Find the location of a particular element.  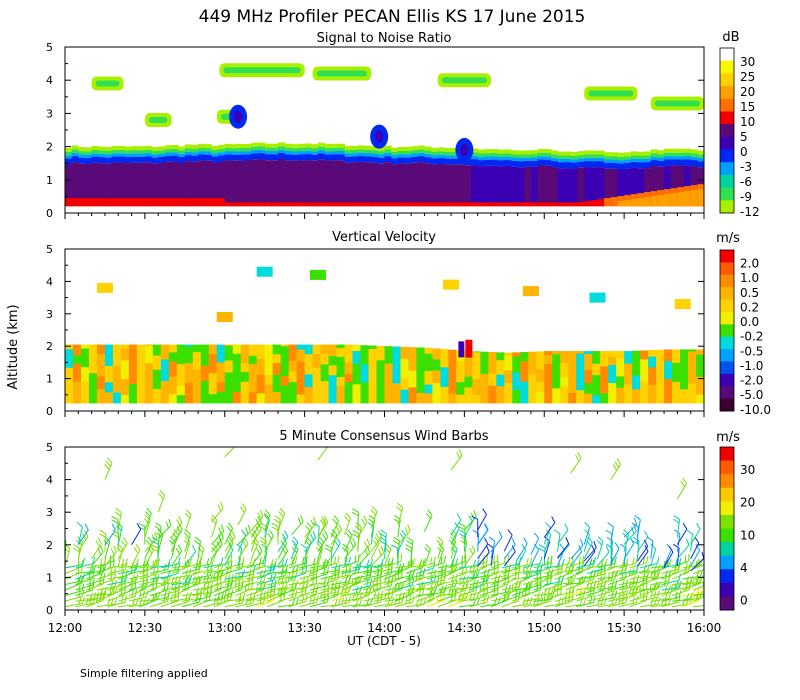

colorbar-label: 25 is located at coordinates (747, 77).